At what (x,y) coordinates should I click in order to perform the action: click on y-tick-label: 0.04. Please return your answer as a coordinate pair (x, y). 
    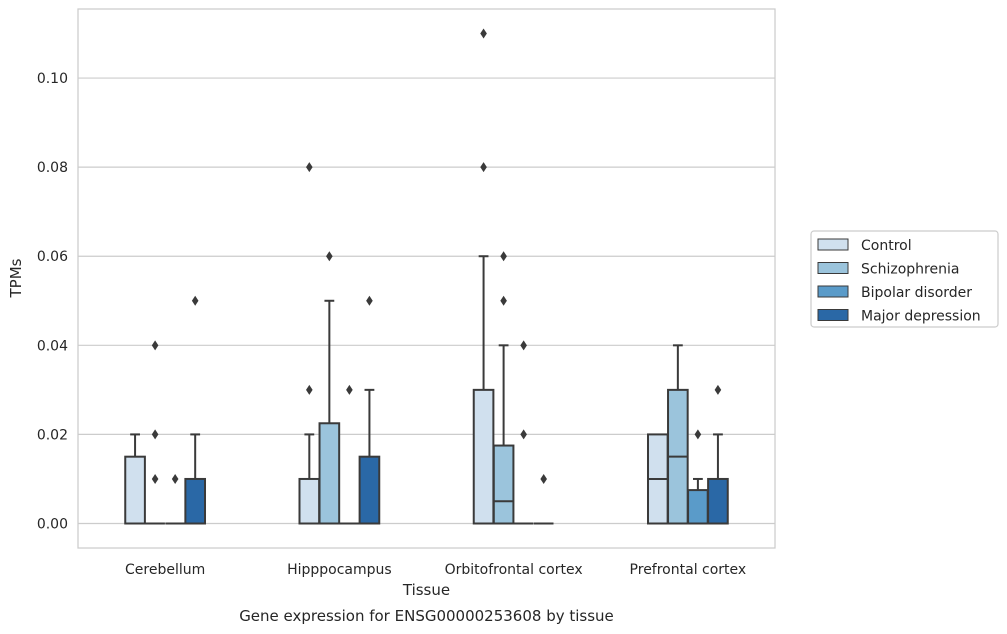
    Looking at the image, I should click on (52, 346).